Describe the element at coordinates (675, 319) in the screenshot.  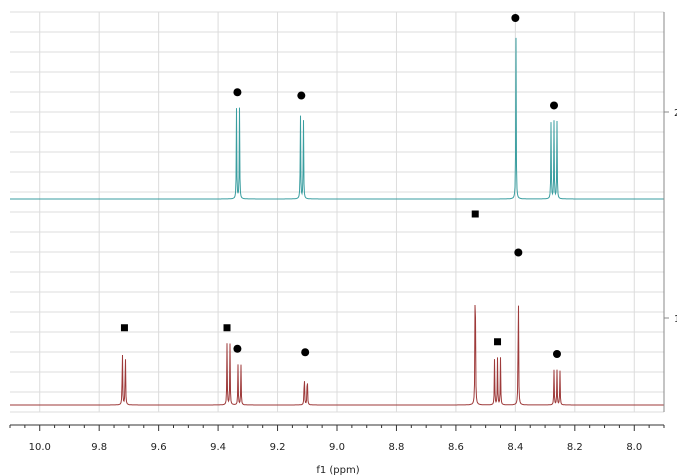
I see `trace-index-label: 1` at that location.